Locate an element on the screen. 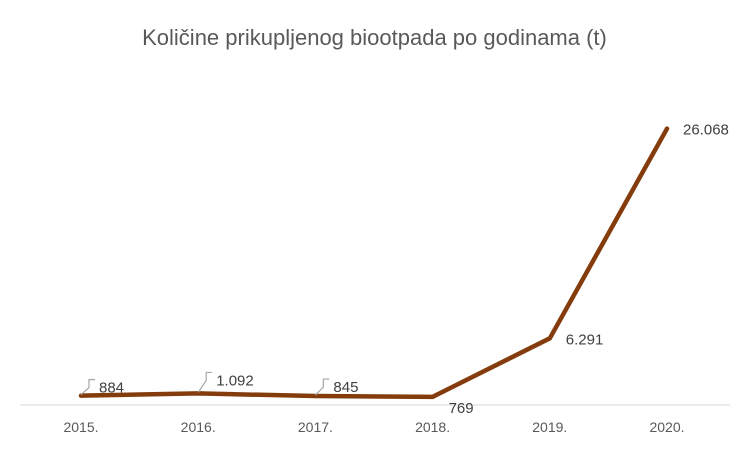  x-tick-label: 2019. is located at coordinates (549, 427).